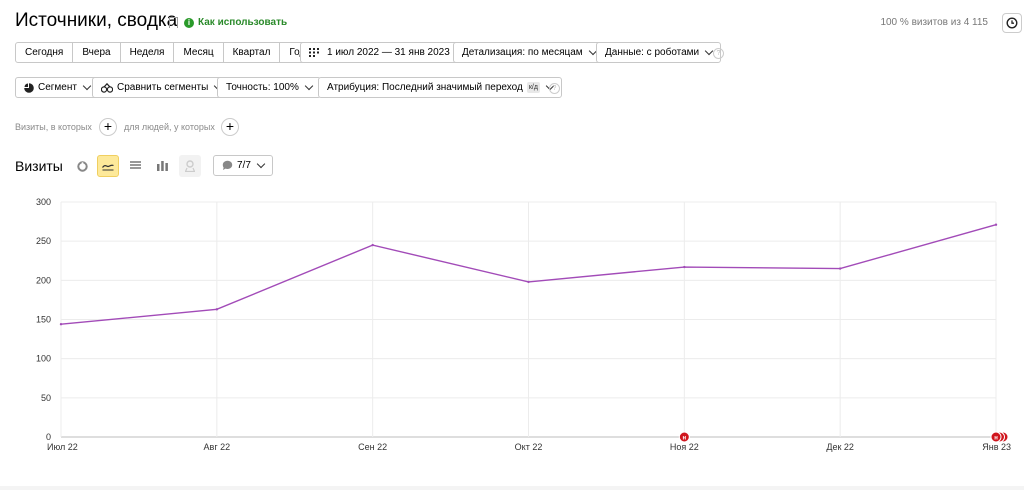 The width and height of the screenshot is (1024, 490). What do you see at coordinates (48, 437) in the screenshot?
I see `y-tick-label: 0` at bounding box center [48, 437].